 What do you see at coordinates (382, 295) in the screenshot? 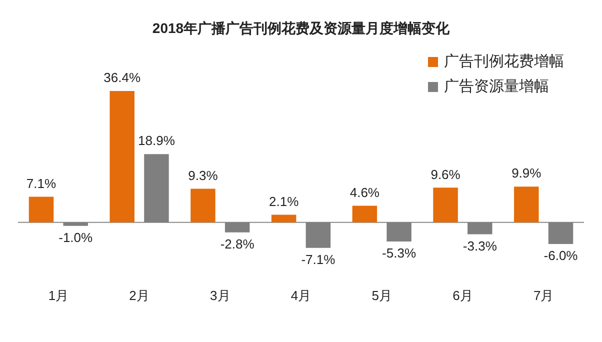
I see `x-tick-label: 5月` at bounding box center [382, 295].